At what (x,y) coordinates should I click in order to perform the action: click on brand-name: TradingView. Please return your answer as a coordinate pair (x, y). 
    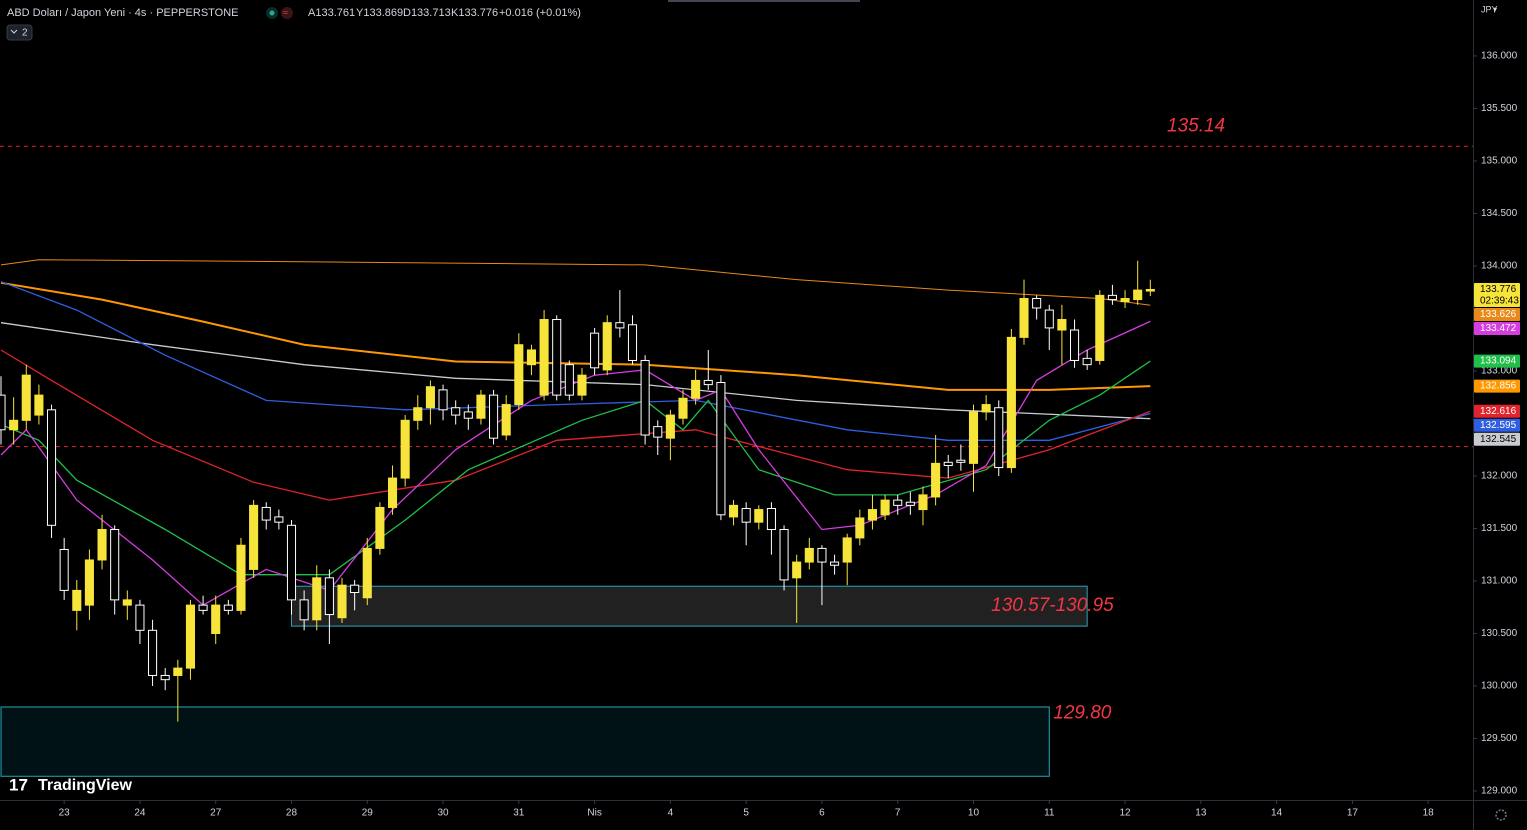
    Looking at the image, I should click on (85, 785).